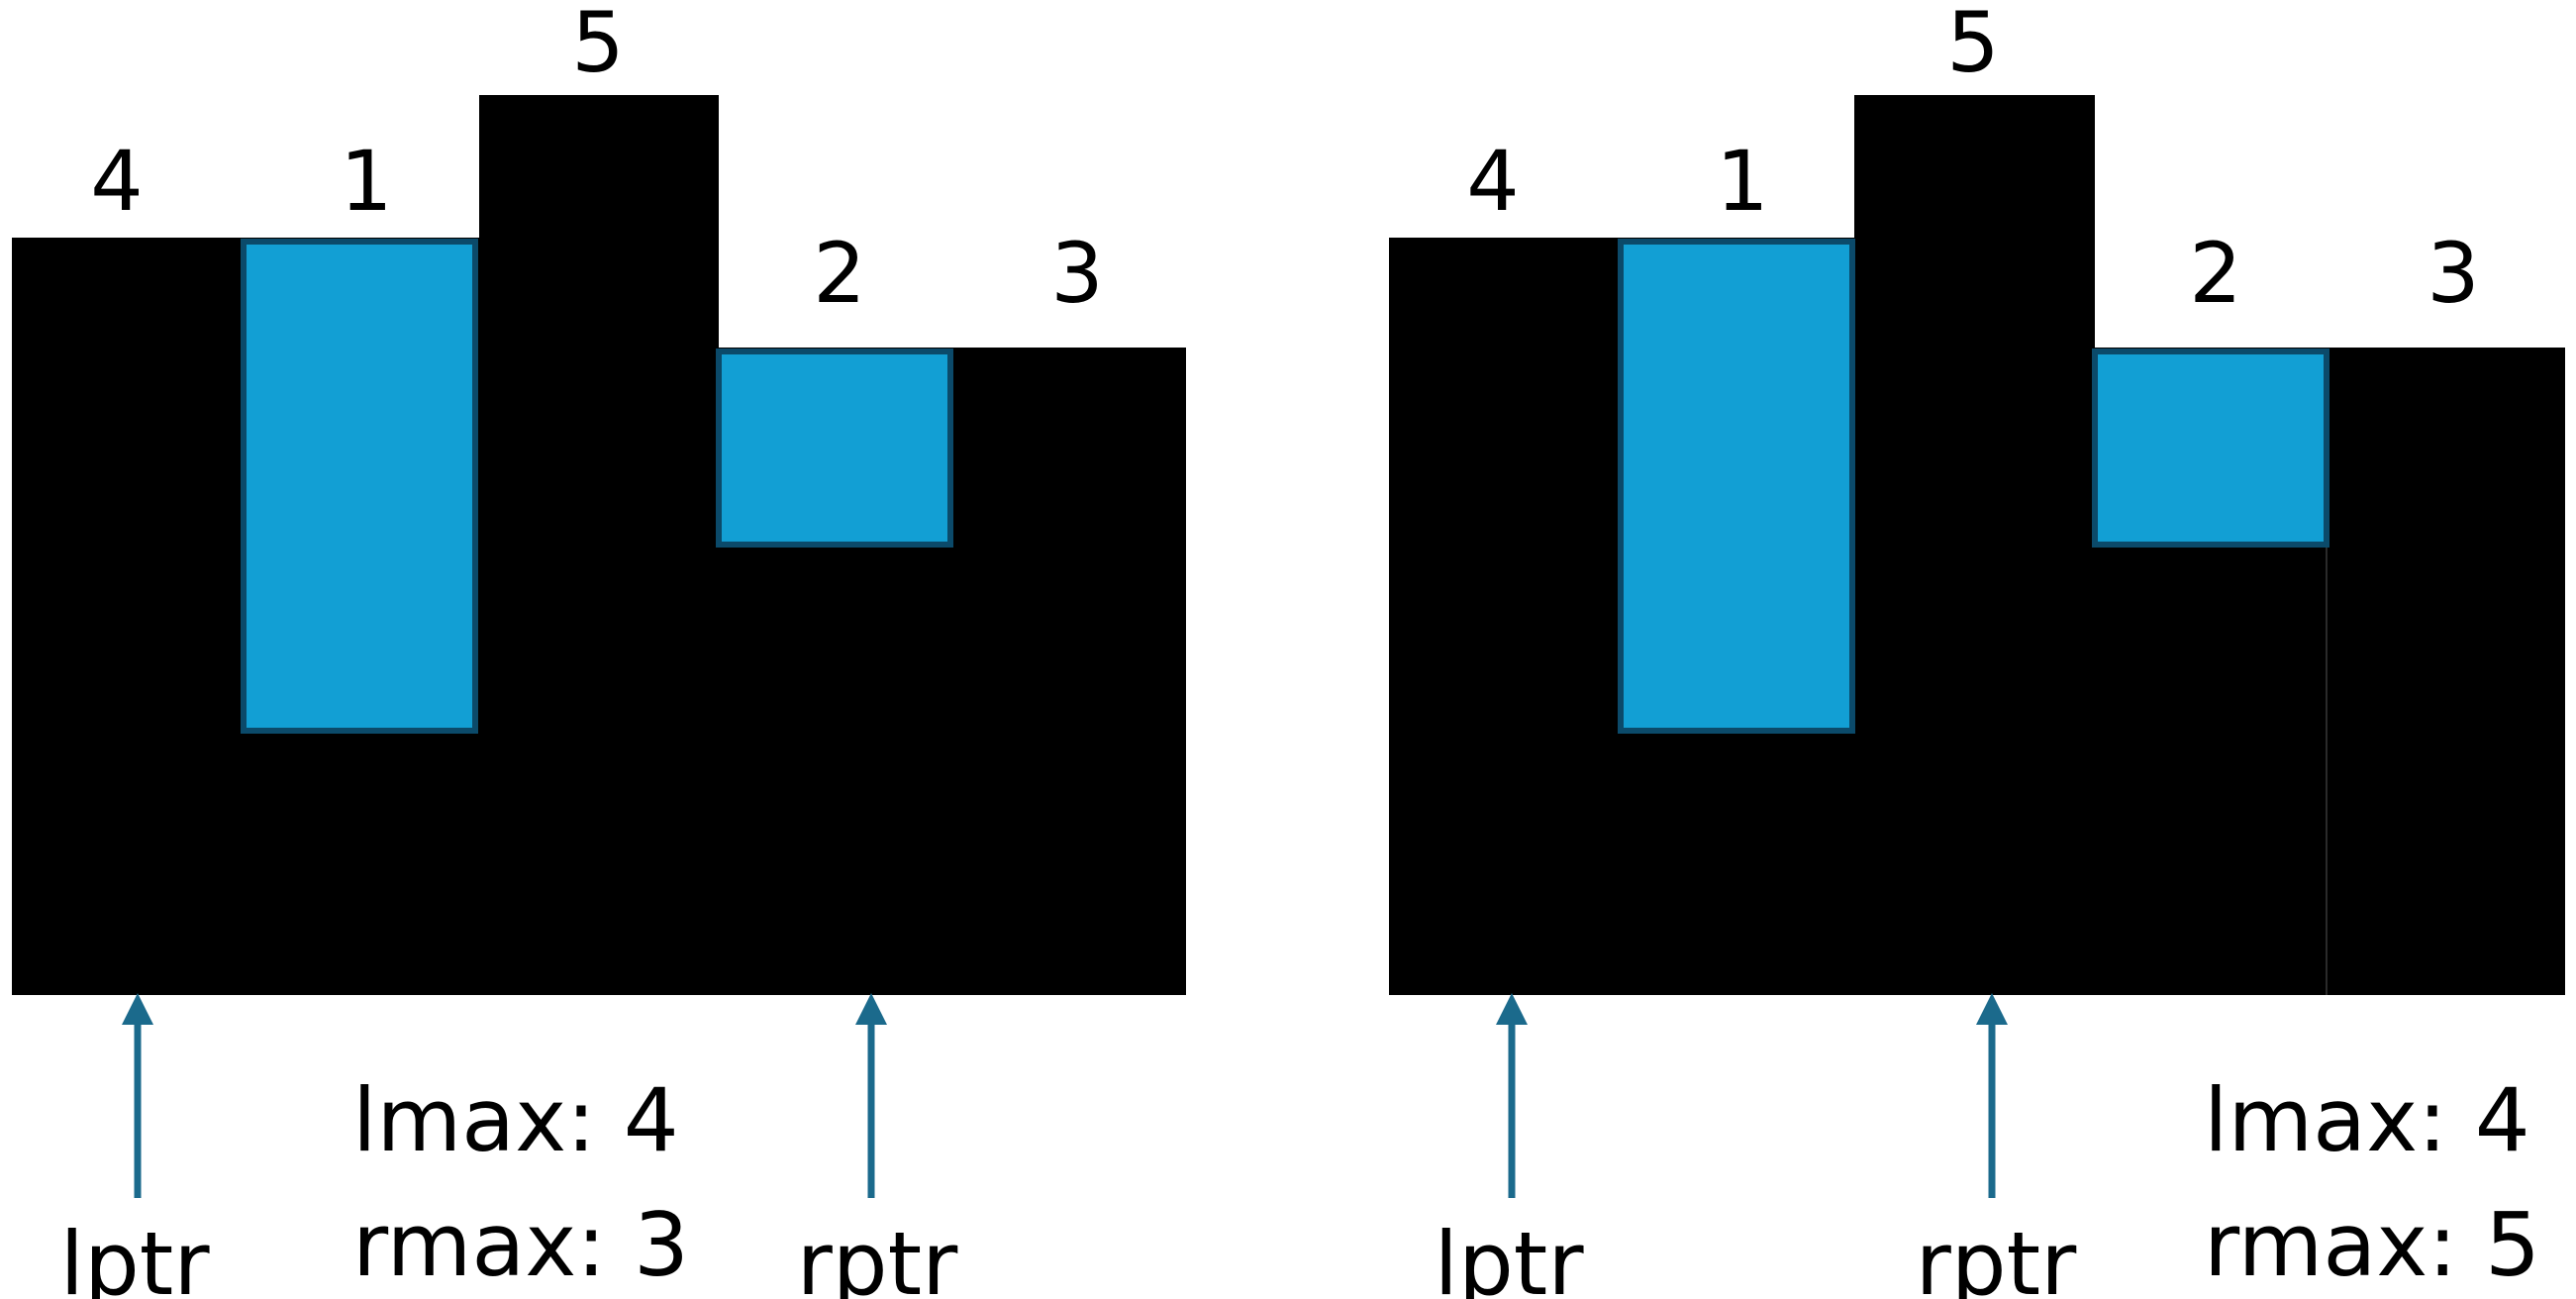 This screenshot has width=2576, height=1299. What do you see at coordinates (2215, 273) in the screenshot?
I see `right-height-label-3: 2` at bounding box center [2215, 273].